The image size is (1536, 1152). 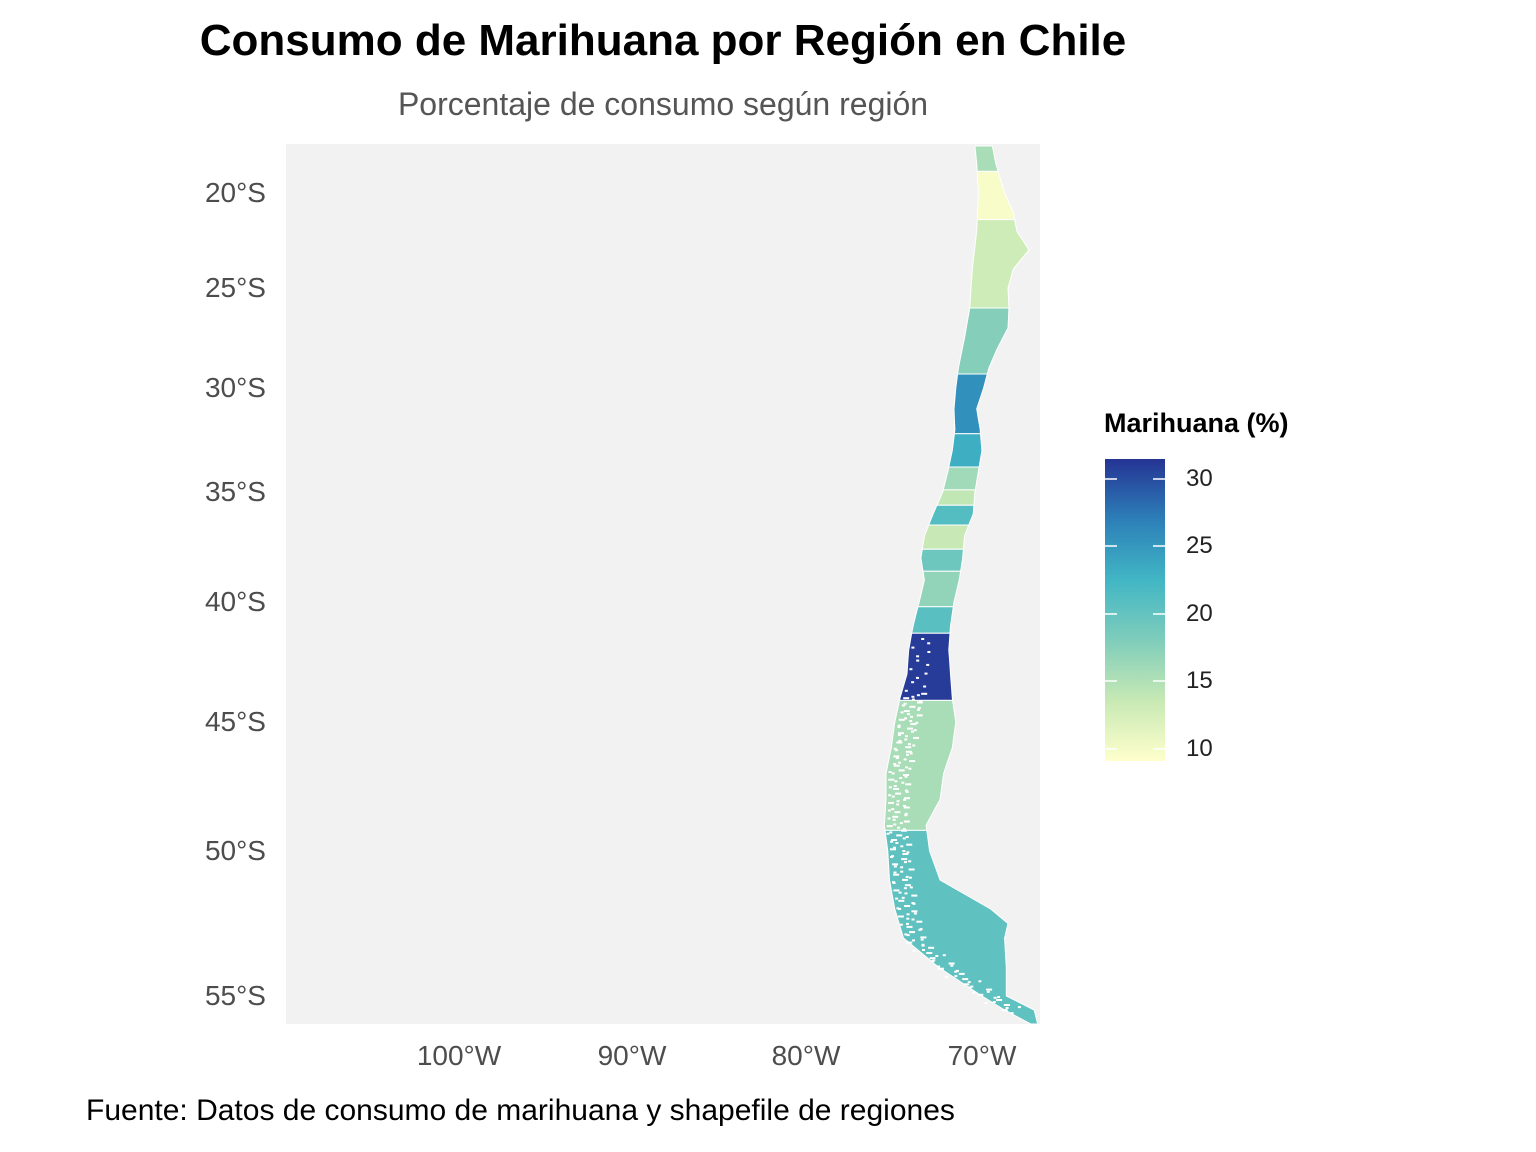 I want to click on lon-tick-label: 90°W, so click(x=632, y=1055).